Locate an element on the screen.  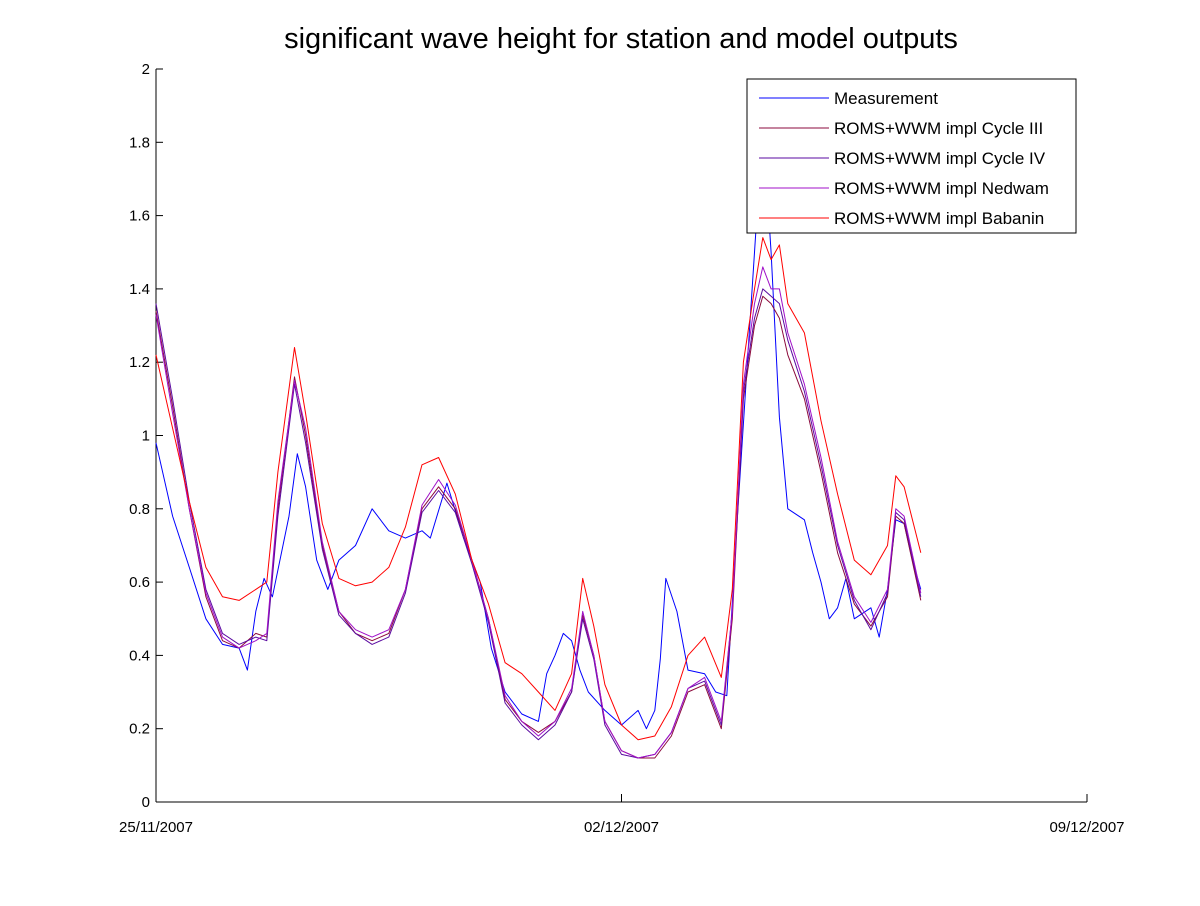
y-tick-label: 0.2 is located at coordinates (139, 729).